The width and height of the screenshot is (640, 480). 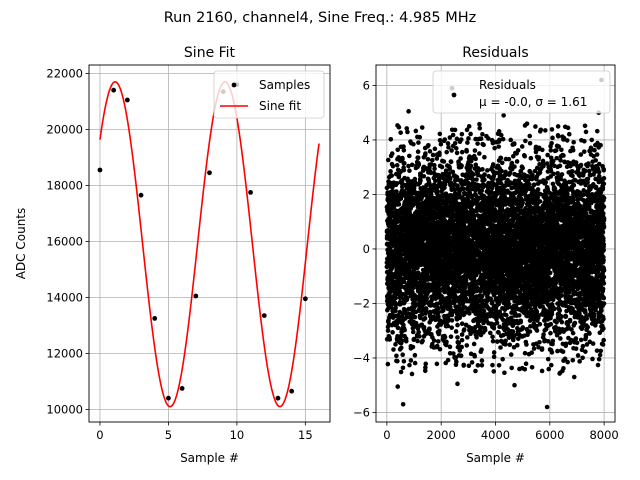 What do you see at coordinates (284, 85) in the screenshot?
I see `legend-label-samples: Samples` at bounding box center [284, 85].